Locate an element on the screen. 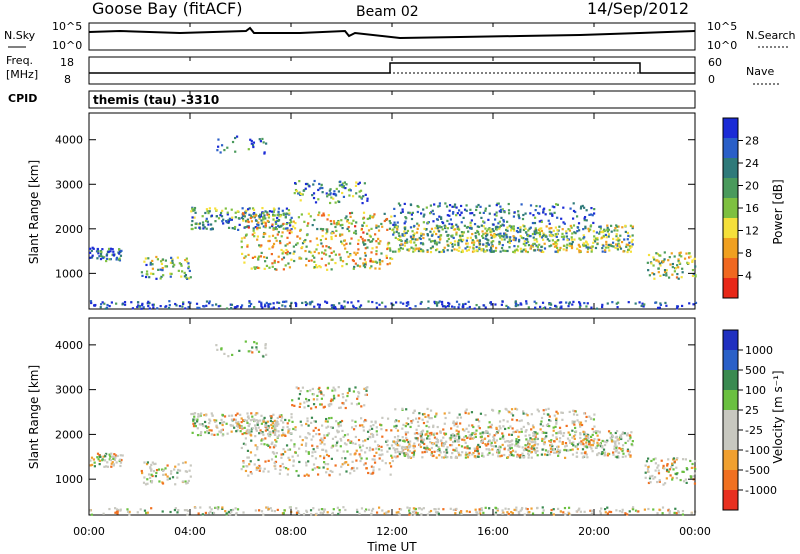 The height and width of the screenshot is (554, 800). colorbar-tick-label: 500 is located at coordinates (755, 370).